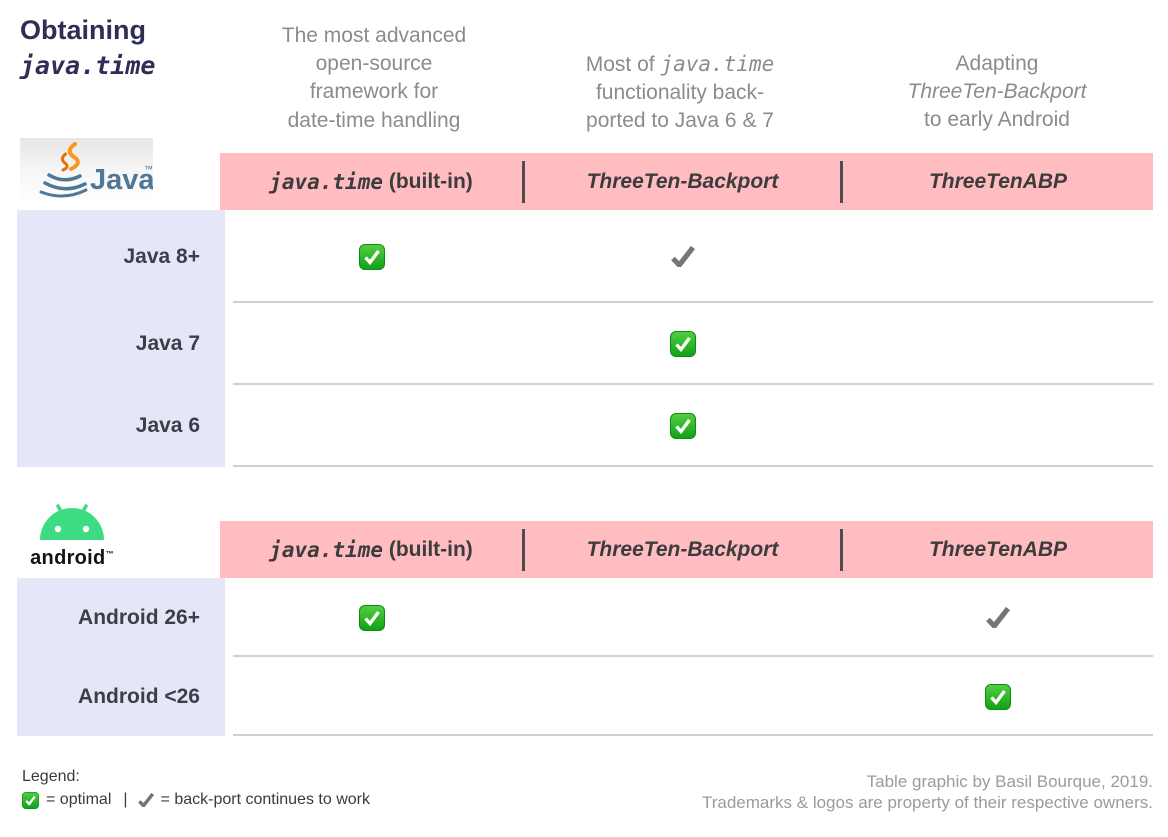  I want to click on legend-optimal-text: = optimal, so click(79, 799).